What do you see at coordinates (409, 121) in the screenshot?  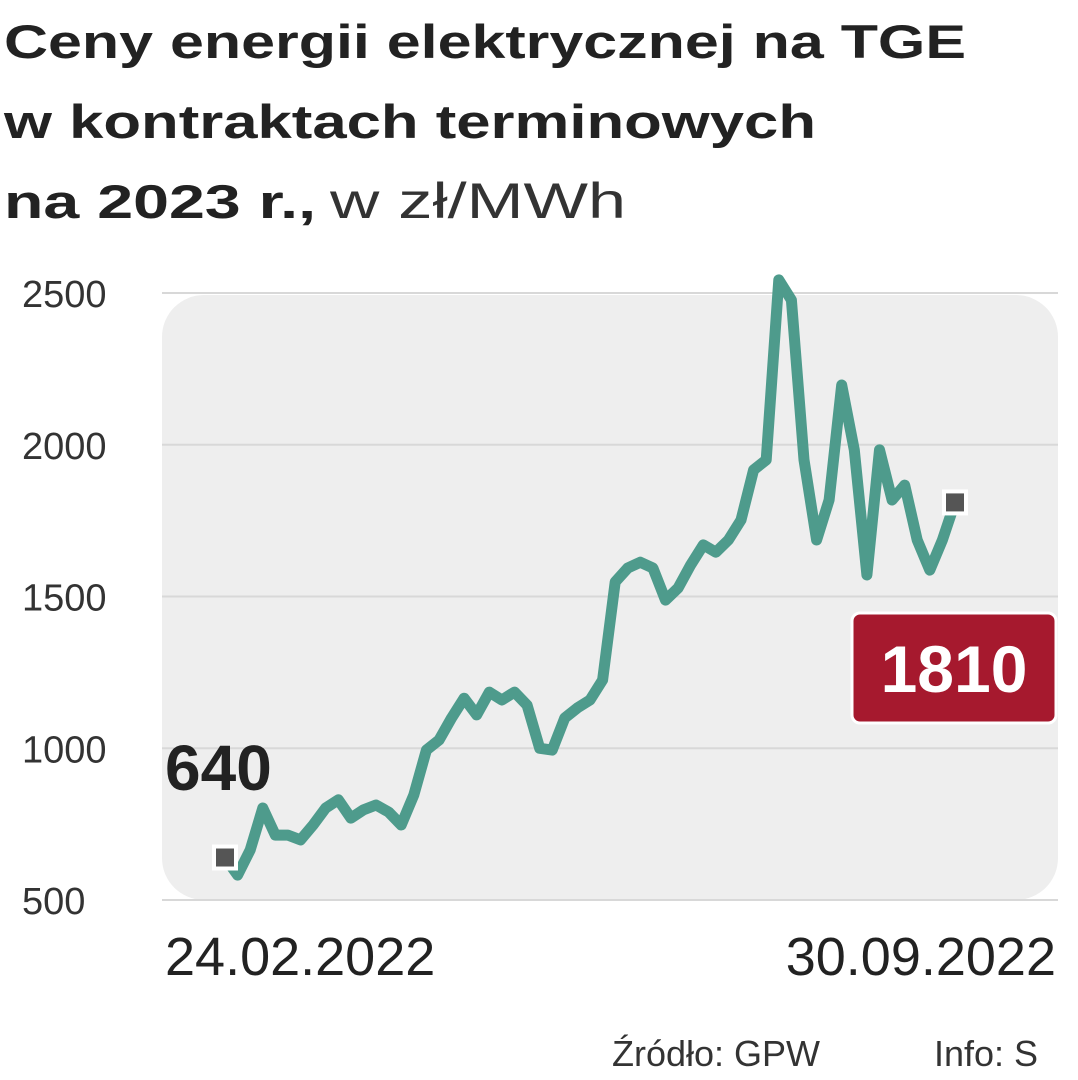 I see `title-line: w kontraktach terminowych` at bounding box center [409, 121].